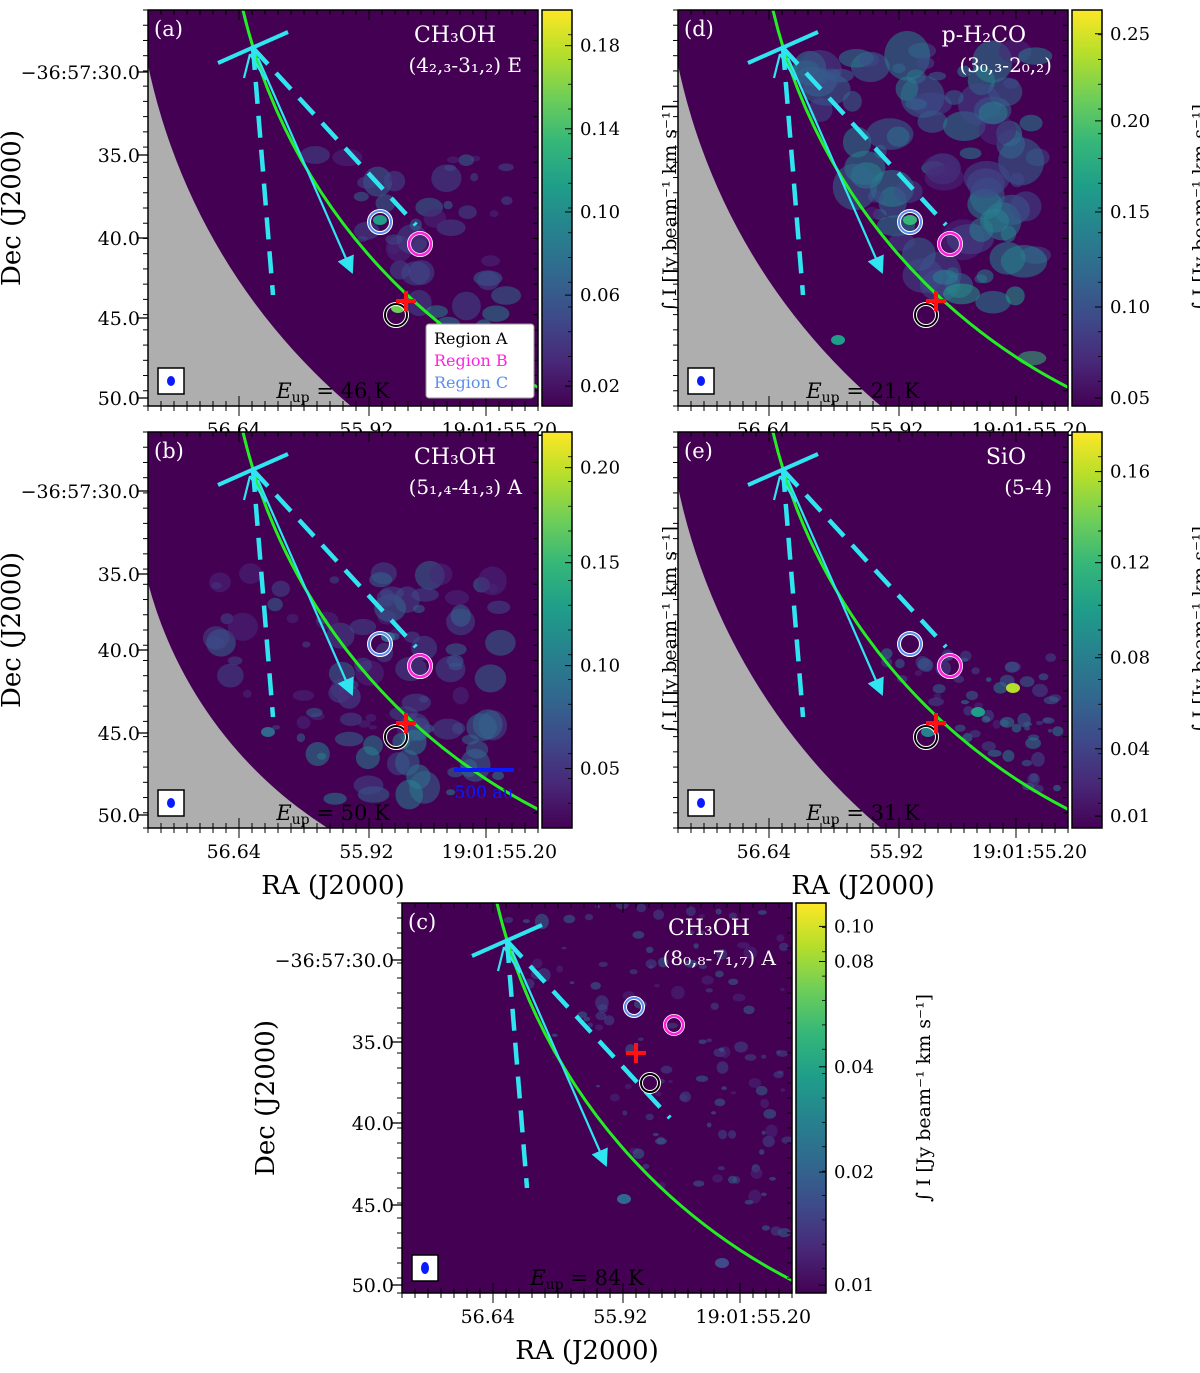 Image resolution: width=1200 pixels, height=1373 pixels. Describe the element at coordinates (600, 46) in the screenshot. I see `colorbar-tick-label: 0.18` at that location.